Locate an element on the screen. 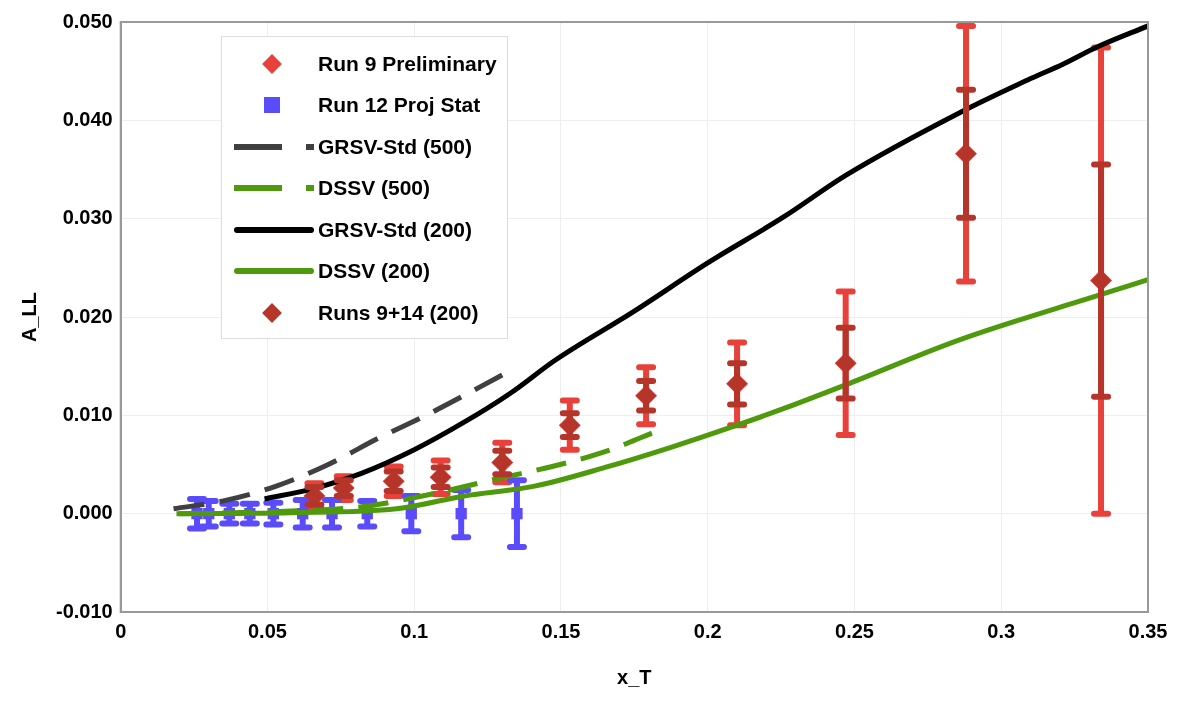  x-tick-label: 0 is located at coordinates (121, 630).